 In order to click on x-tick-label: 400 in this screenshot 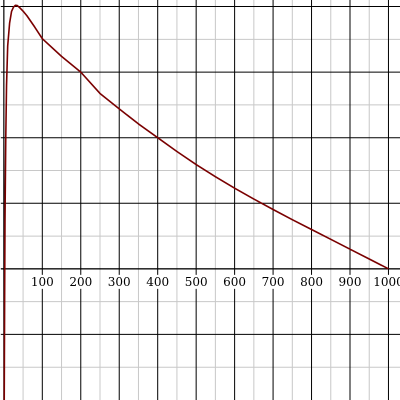, I will do `click(157, 282)`.